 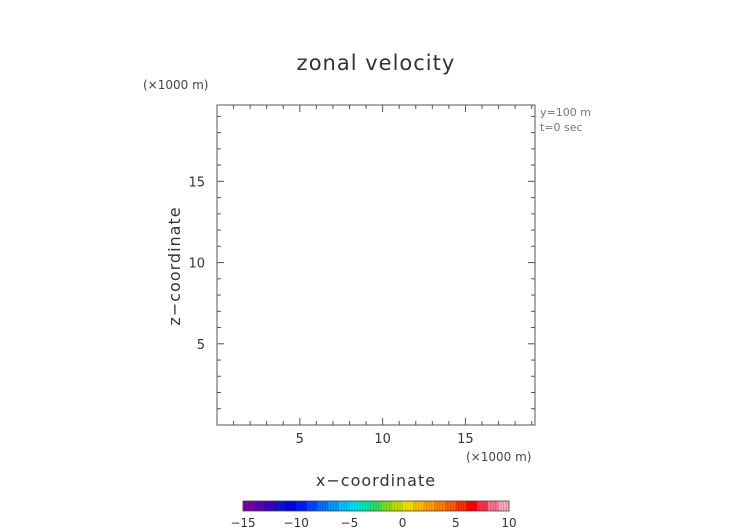 I want to click on colorbar-tick-label: 0, so click(x=403, y=523).